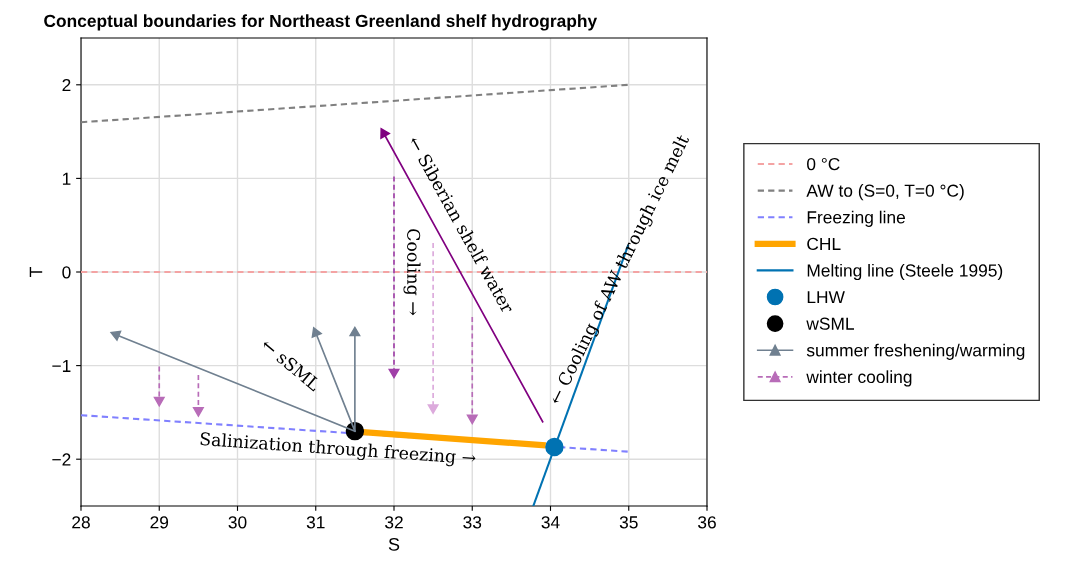  What do you see at coordinates (859, 378) in the screenshot?
I see `legend-label: winter cooling` at bounding box center [859, 378].